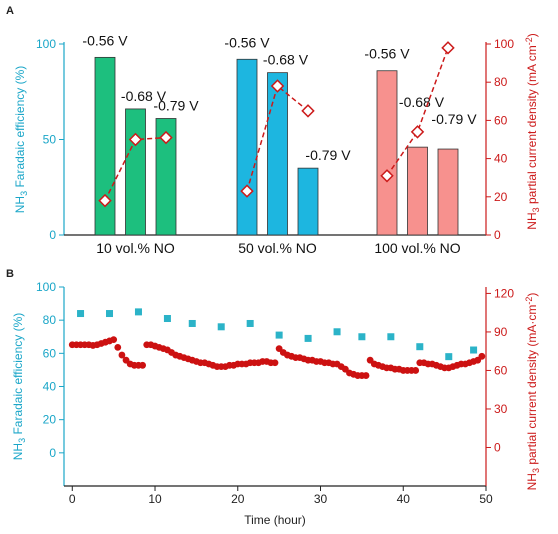 The image size is (558, 534). I want to click on category-label: 50 vol.% NO, so click(277, 248).